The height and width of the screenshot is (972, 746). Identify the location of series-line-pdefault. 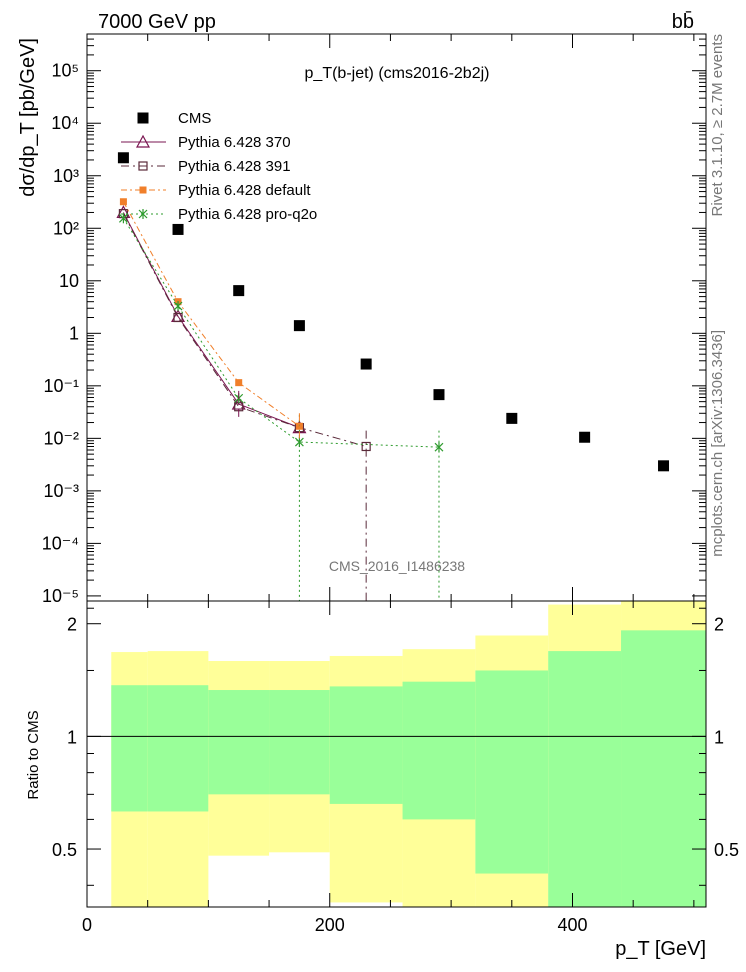
(211, 314).